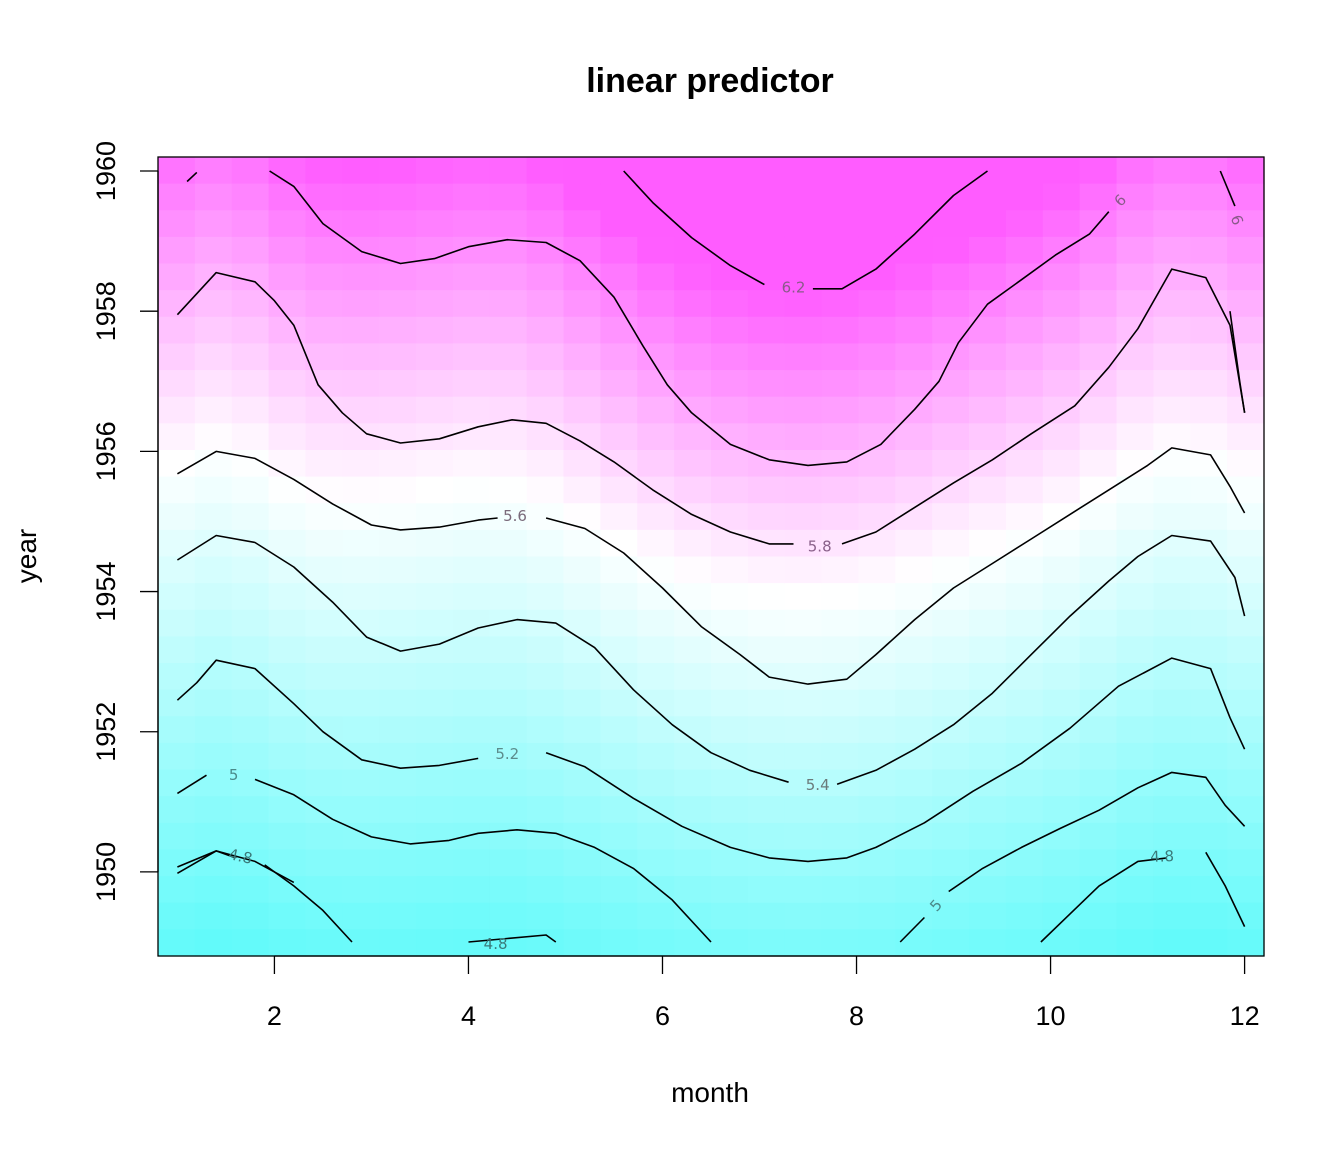  What do you see at coordinates (496, 944) in the screenshot?
I see `contour-label: 4.8` at bounding box center [496, 944].